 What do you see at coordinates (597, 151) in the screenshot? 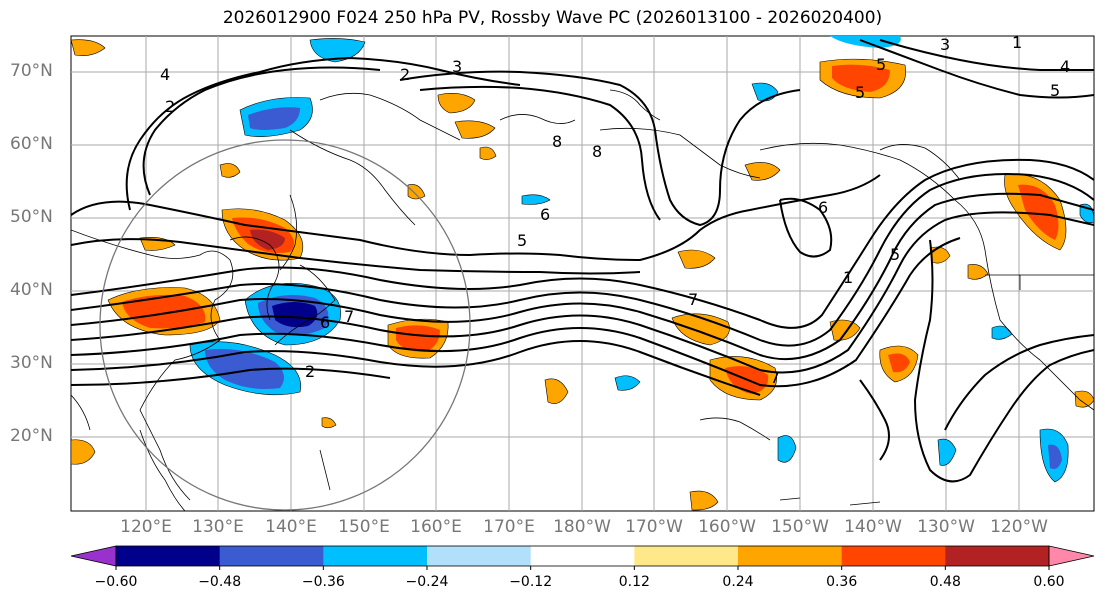
I see `contour-label-8b: 8` at bounding box center [597, 151].